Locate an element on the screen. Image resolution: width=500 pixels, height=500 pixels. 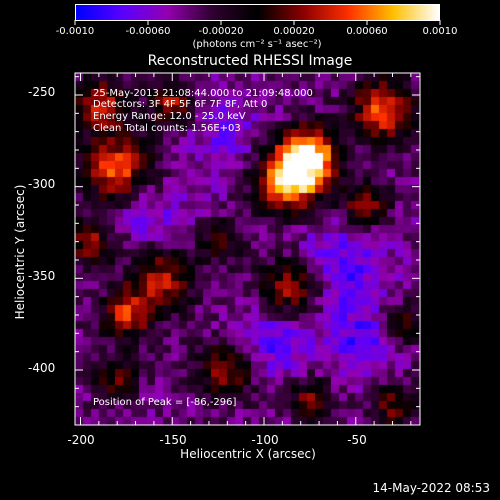
y-tick-label: -350 is located at coordinates (42, 276).